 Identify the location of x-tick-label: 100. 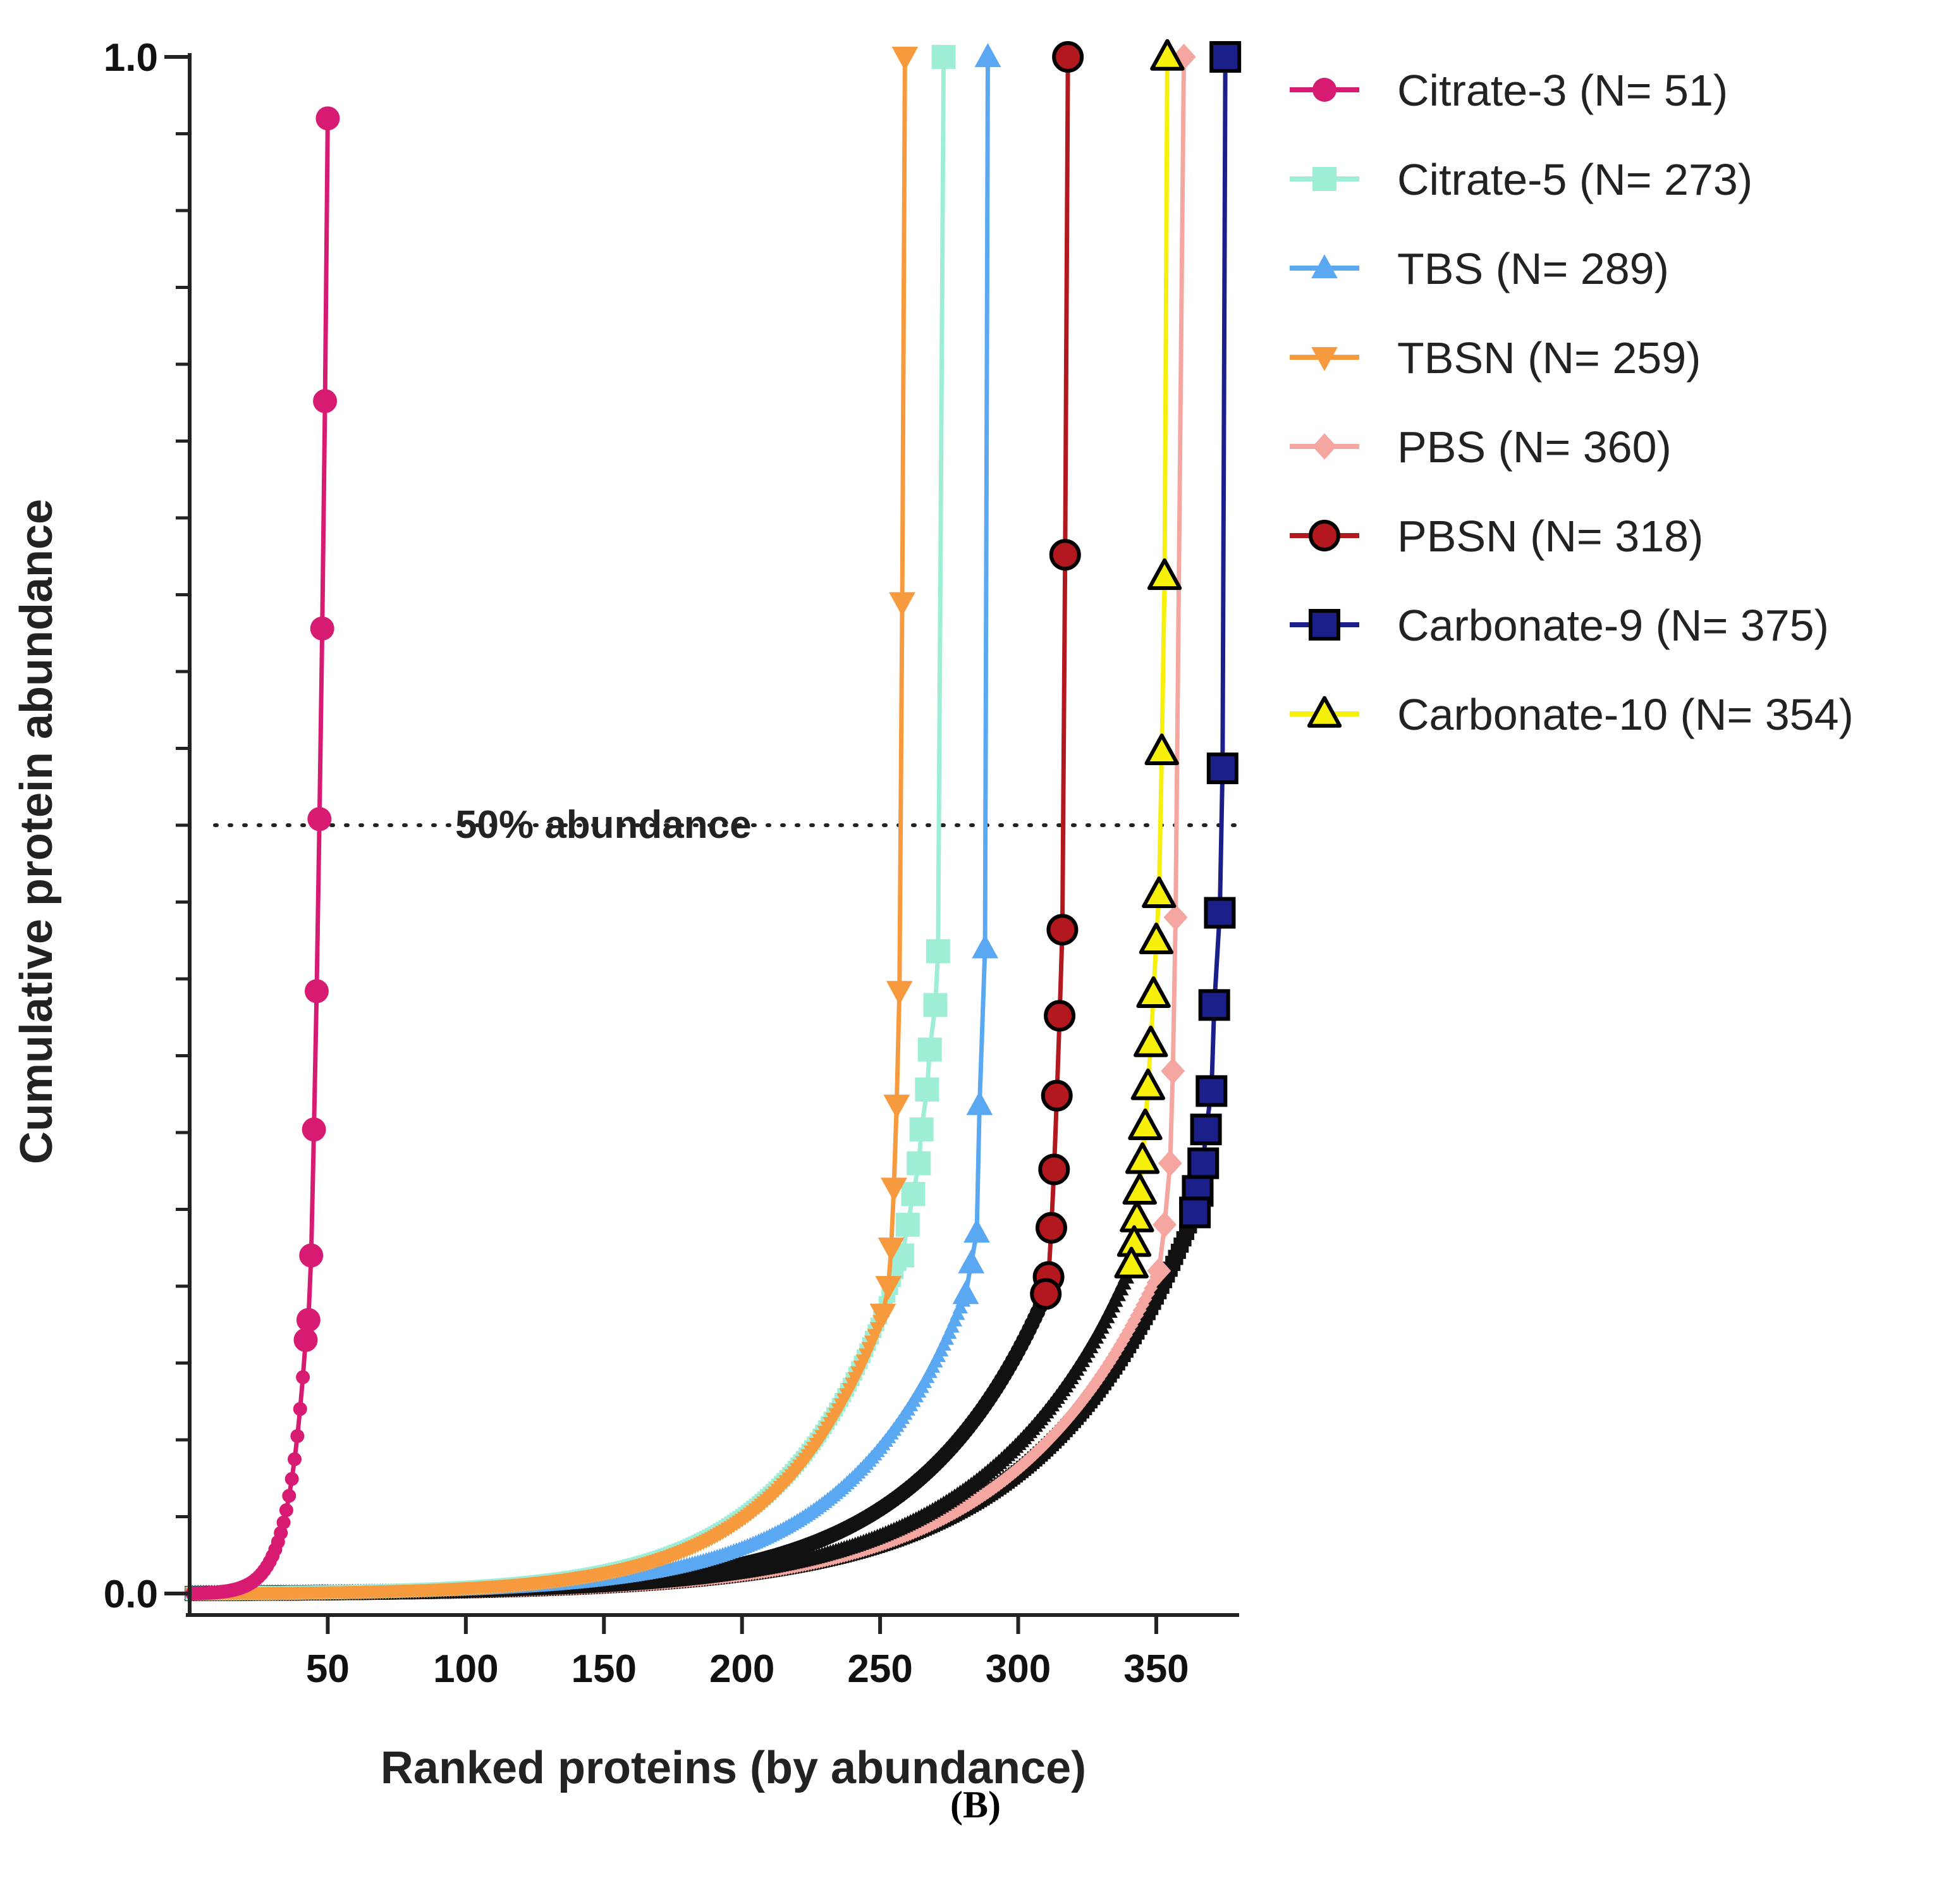
(466, 1669).